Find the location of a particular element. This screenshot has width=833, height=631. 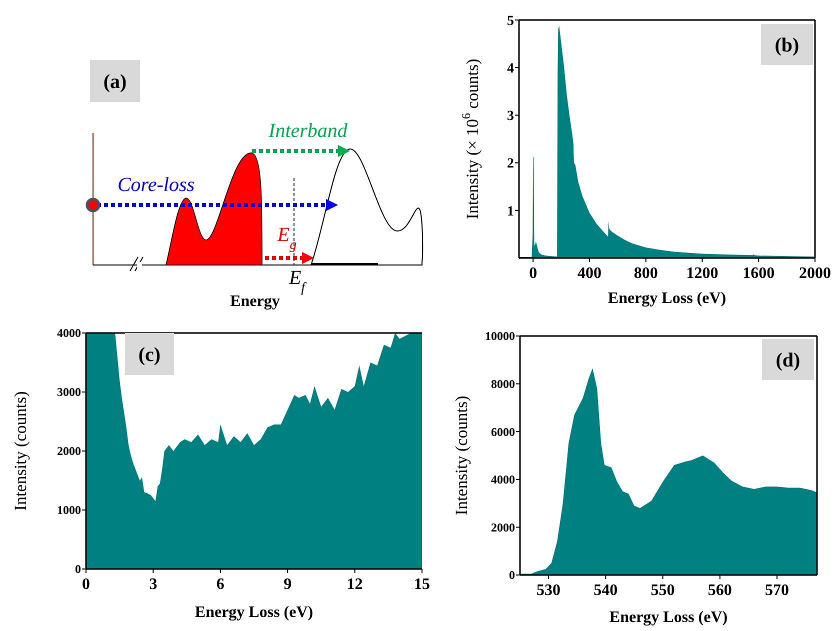

y-tick-label: 3000 is located at coordinates (69, 392).